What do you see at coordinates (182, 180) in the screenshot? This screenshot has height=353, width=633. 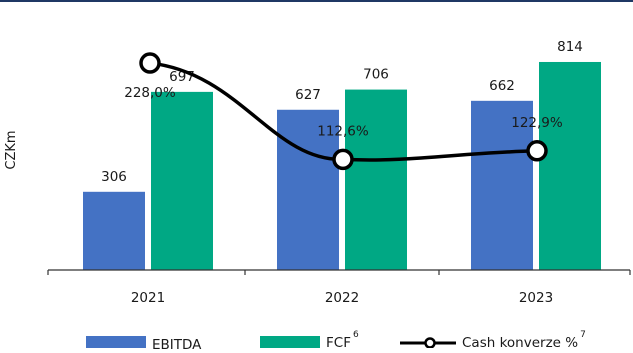 I see `bar-fcf-2021` at bounding box center [182, 180].